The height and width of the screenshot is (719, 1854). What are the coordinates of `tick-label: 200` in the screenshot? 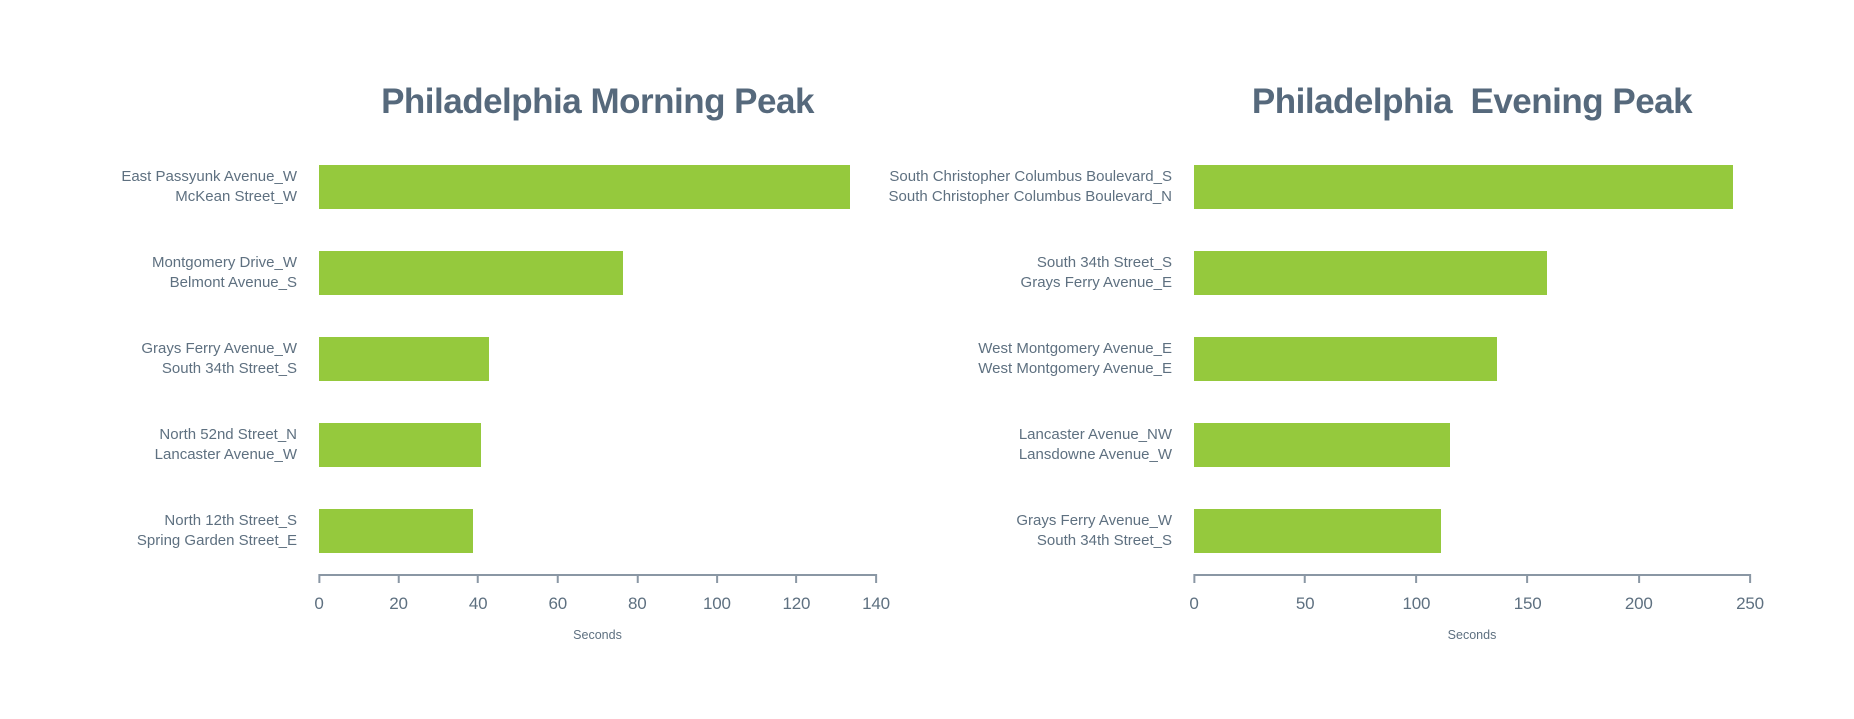 It's located at (1638, 603).